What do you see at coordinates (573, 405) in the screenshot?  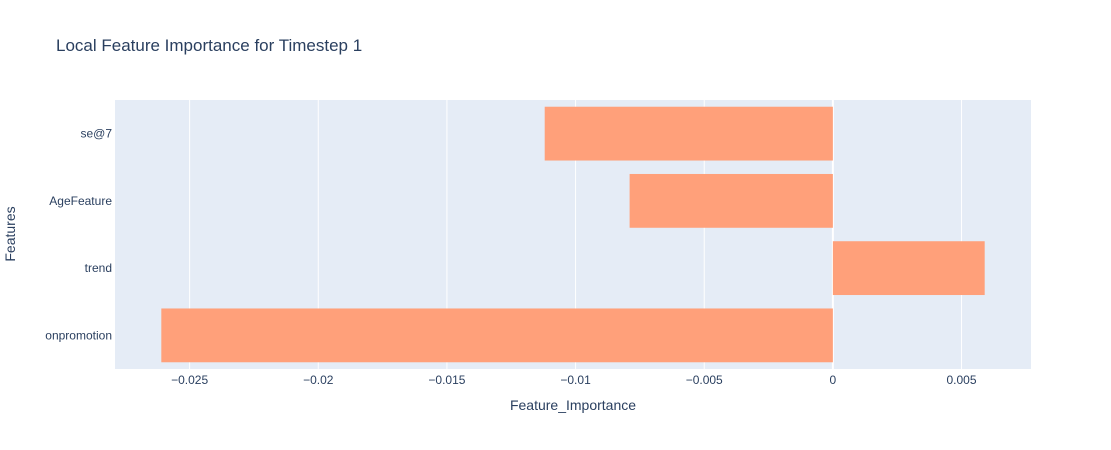 I see `x-axis-title: Feature_Importance` at bounding box center [573, 405].